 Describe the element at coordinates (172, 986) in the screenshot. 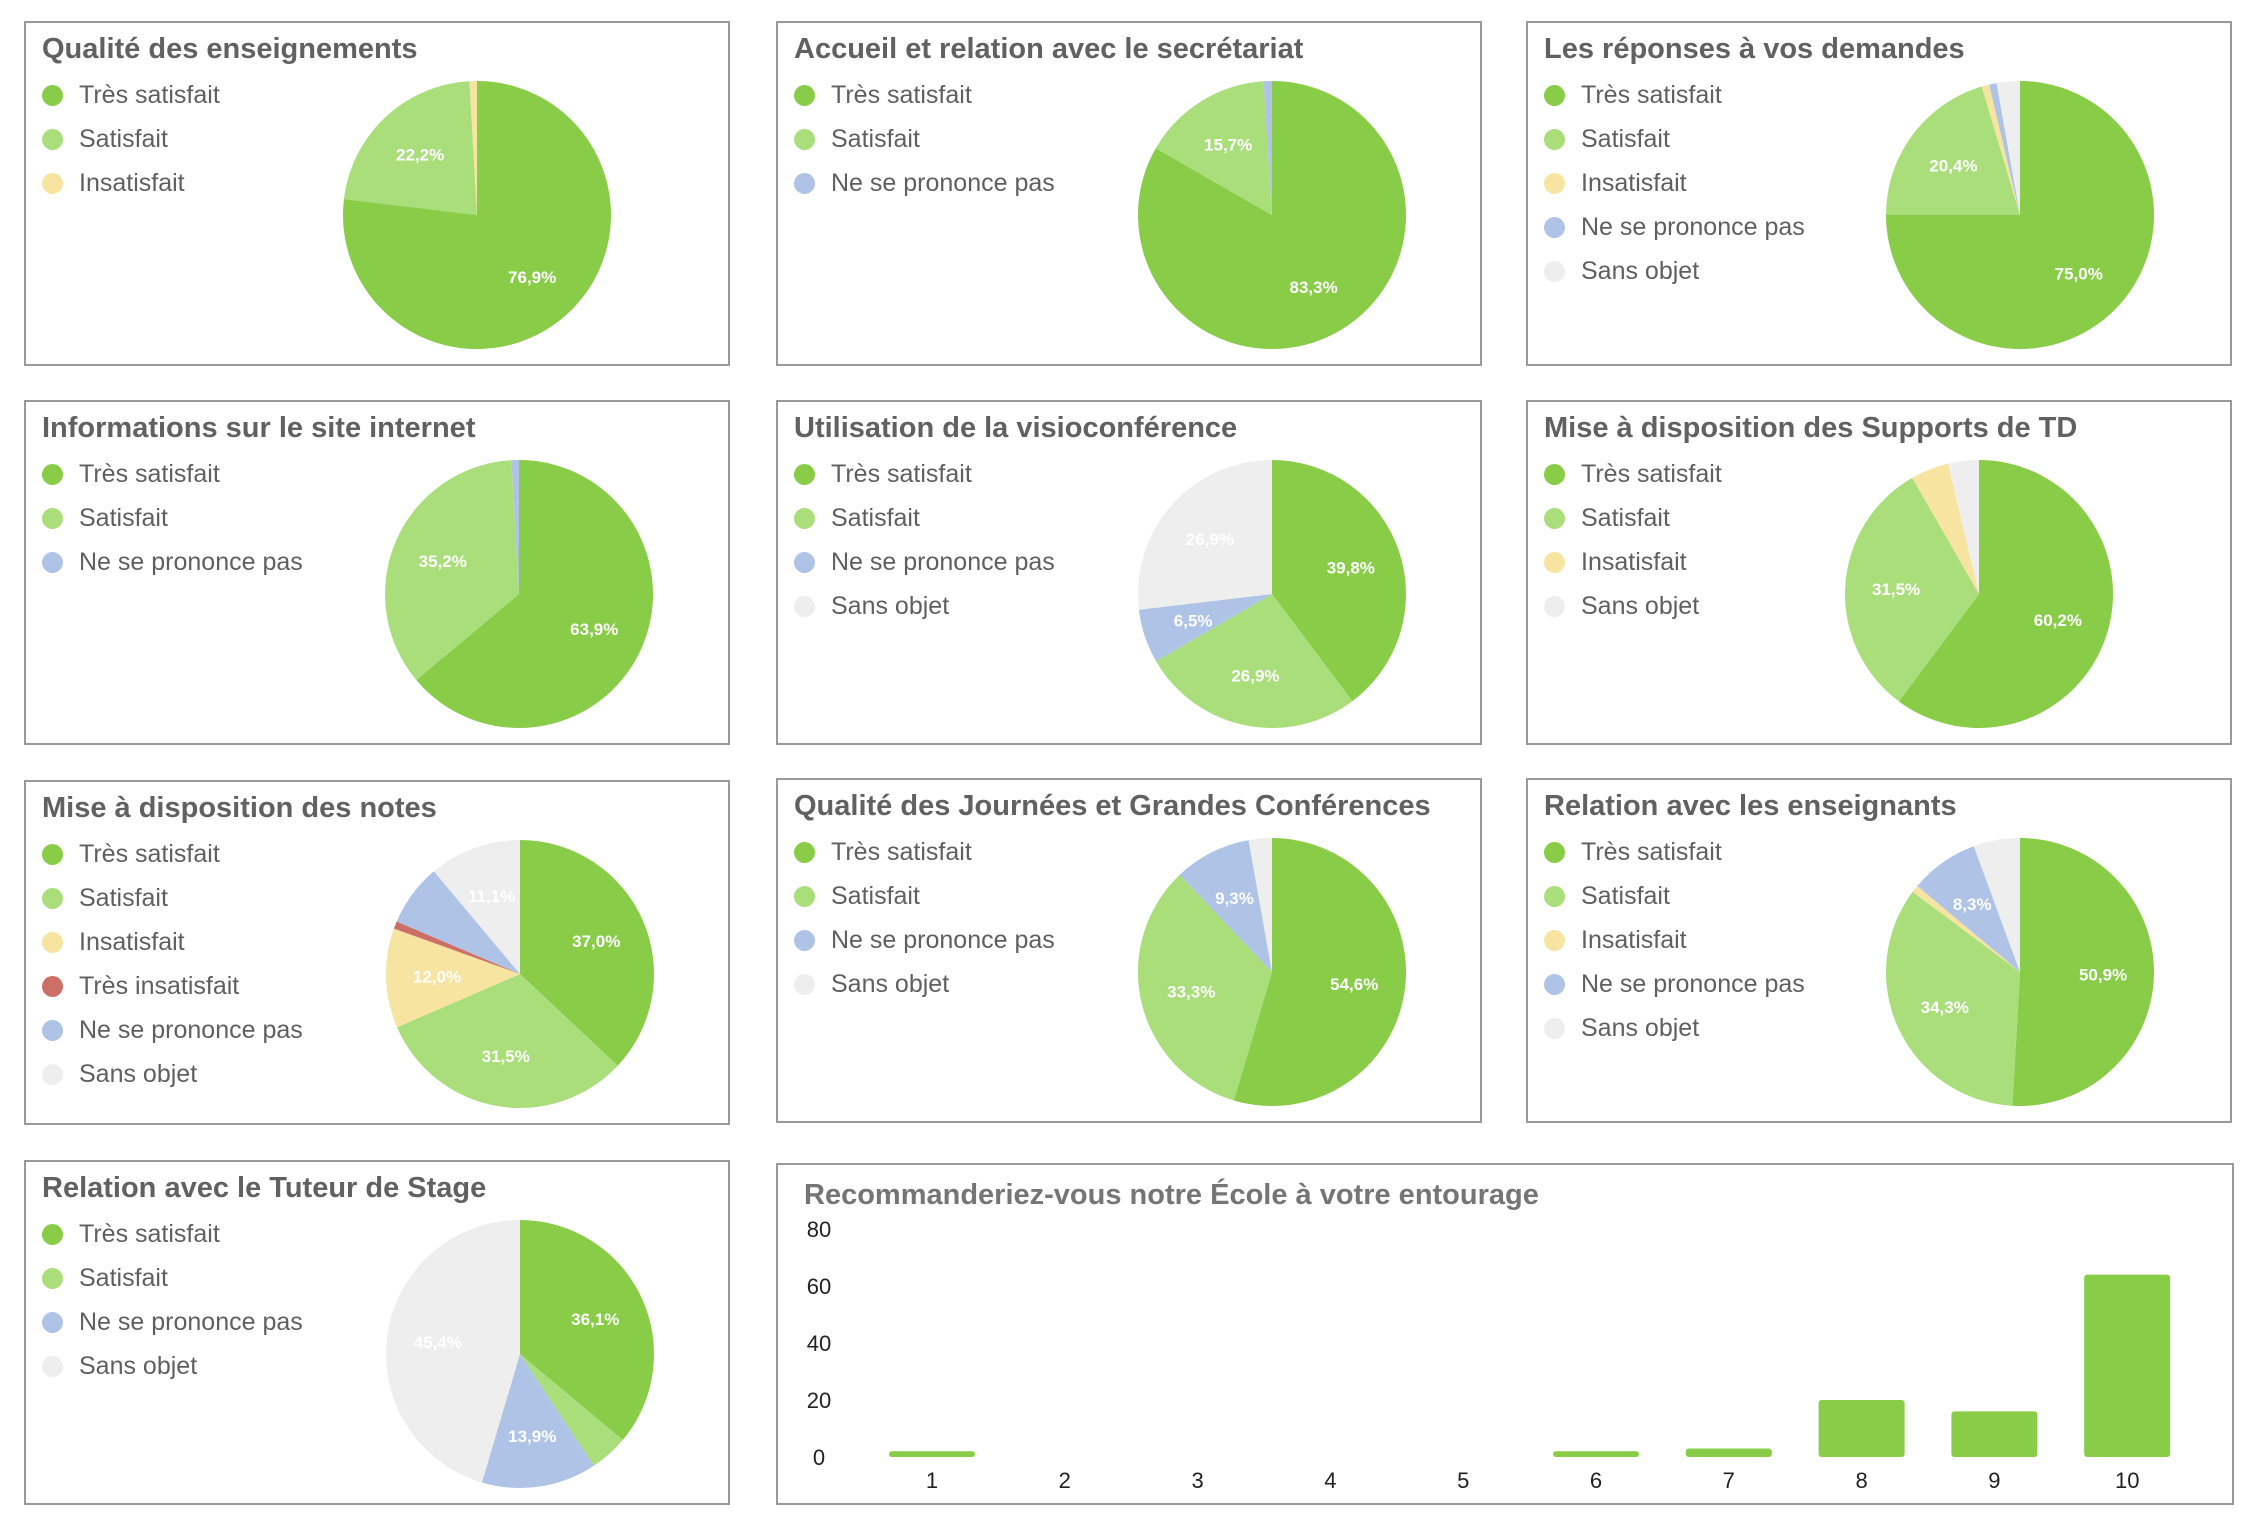

I see `legend-item-tres-insatisfait: Très insatisfait` at that location.